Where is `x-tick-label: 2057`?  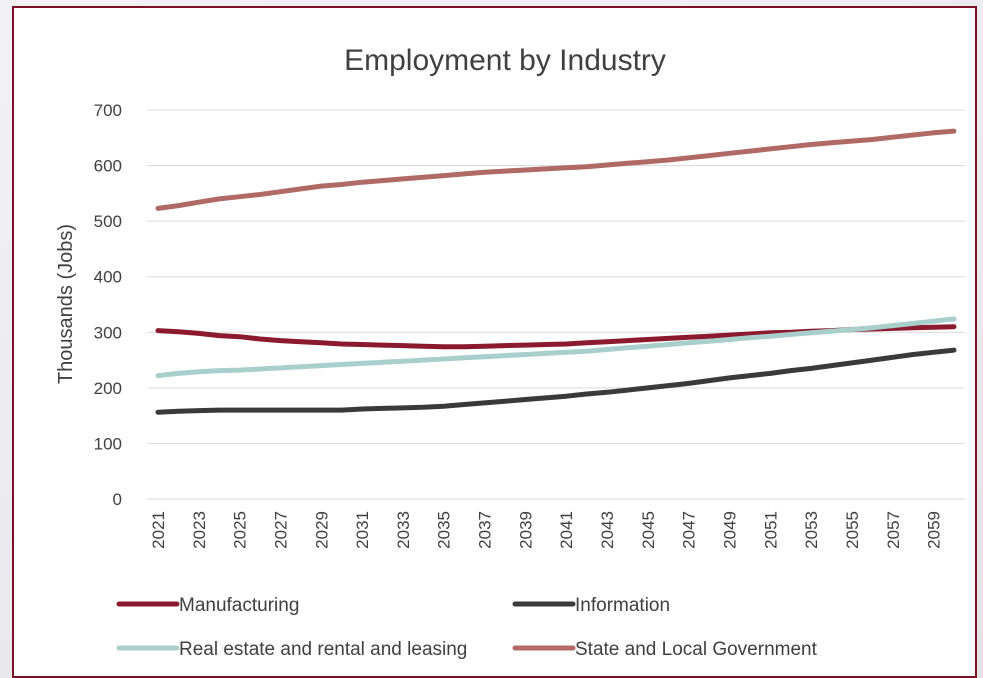
x-tick-label: 2057 is located at coordinates (893, 530).